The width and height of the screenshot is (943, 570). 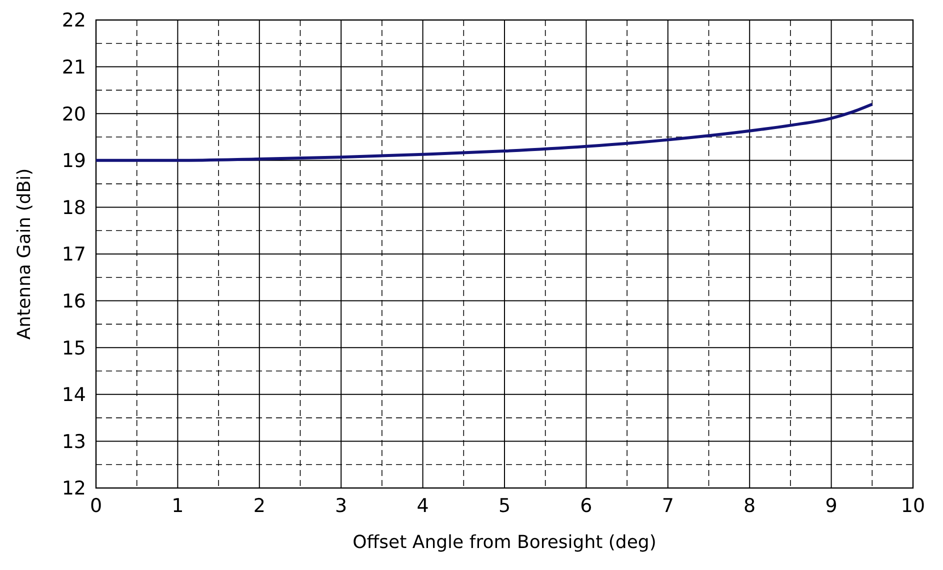 I want to click on x-tick-label: 10, so click(x=913, y=506).